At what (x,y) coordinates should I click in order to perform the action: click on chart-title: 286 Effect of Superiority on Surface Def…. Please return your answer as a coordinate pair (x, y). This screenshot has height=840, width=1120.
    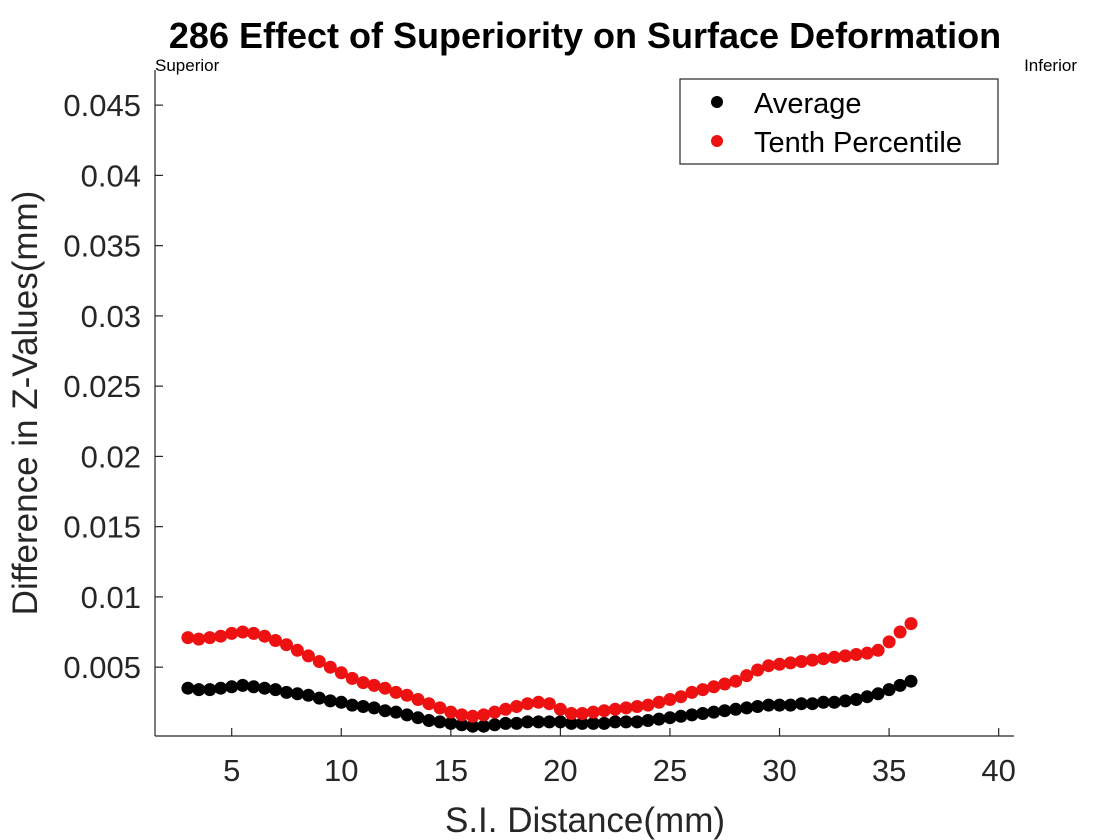
    Looking at the image, I should click on (585, 35).